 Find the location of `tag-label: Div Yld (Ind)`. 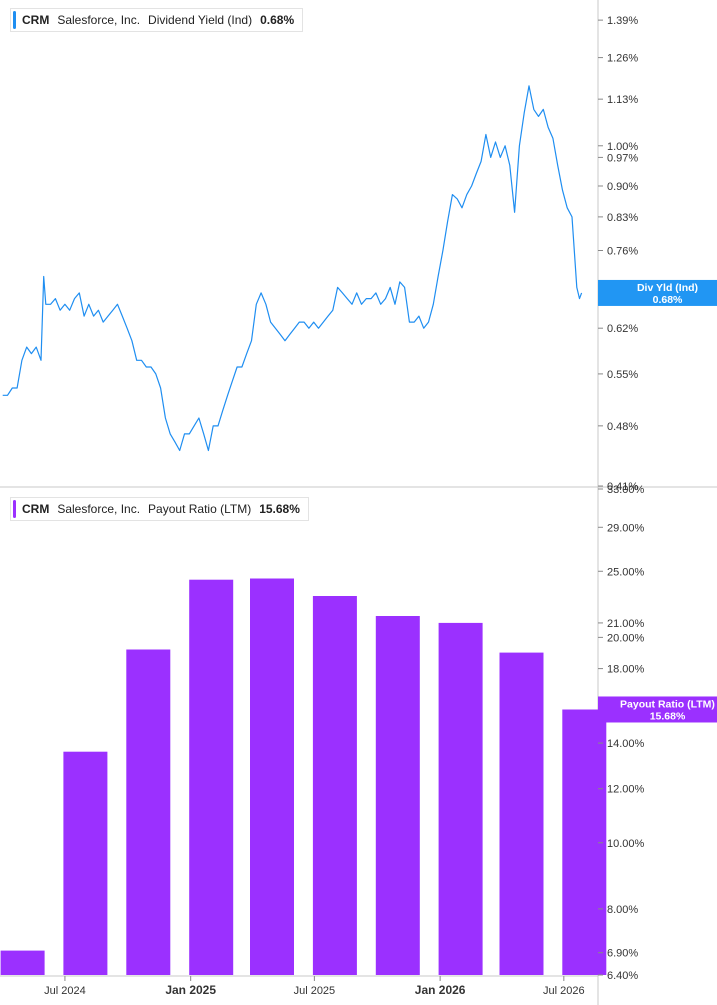

tag-label: Div Yld (Ind) is located at coordinates (667, 288).